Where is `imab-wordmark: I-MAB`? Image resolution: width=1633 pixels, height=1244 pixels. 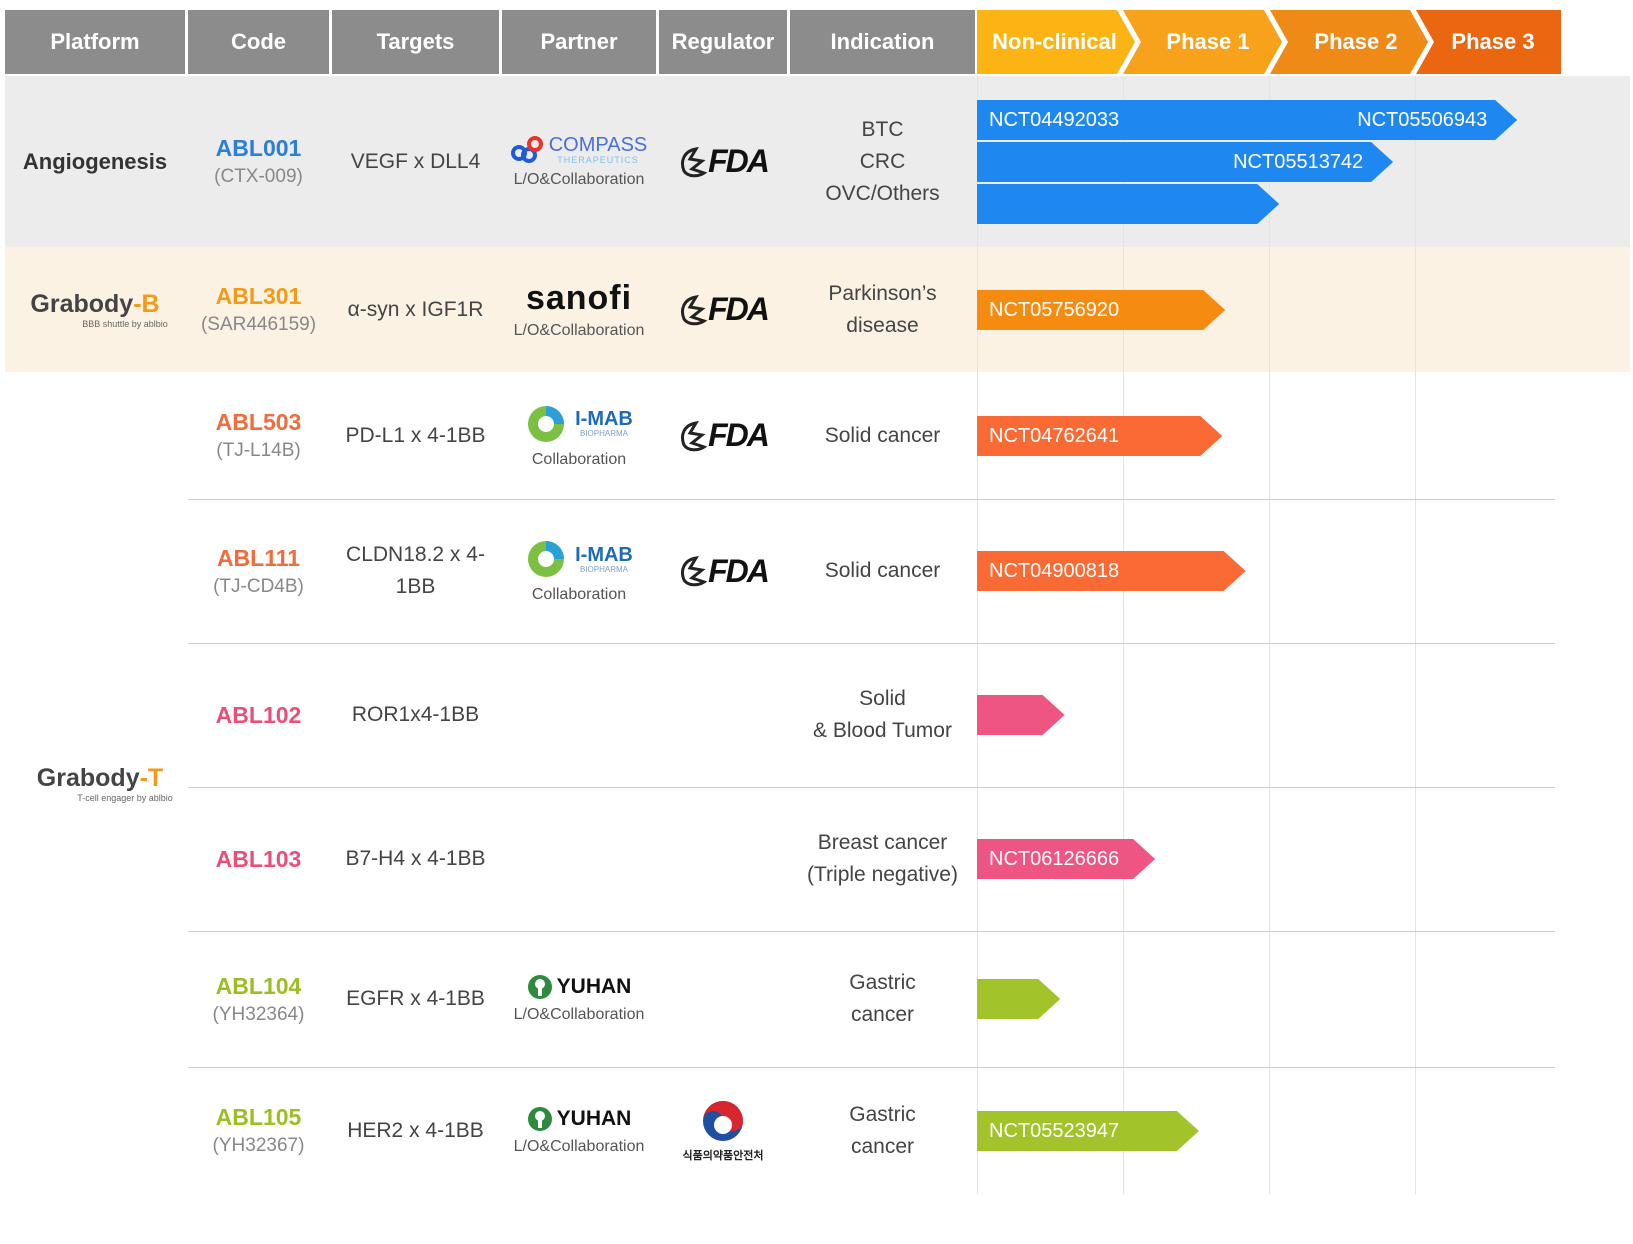 imab-wordmark: I-MAB is located at coordinates (604, 554).